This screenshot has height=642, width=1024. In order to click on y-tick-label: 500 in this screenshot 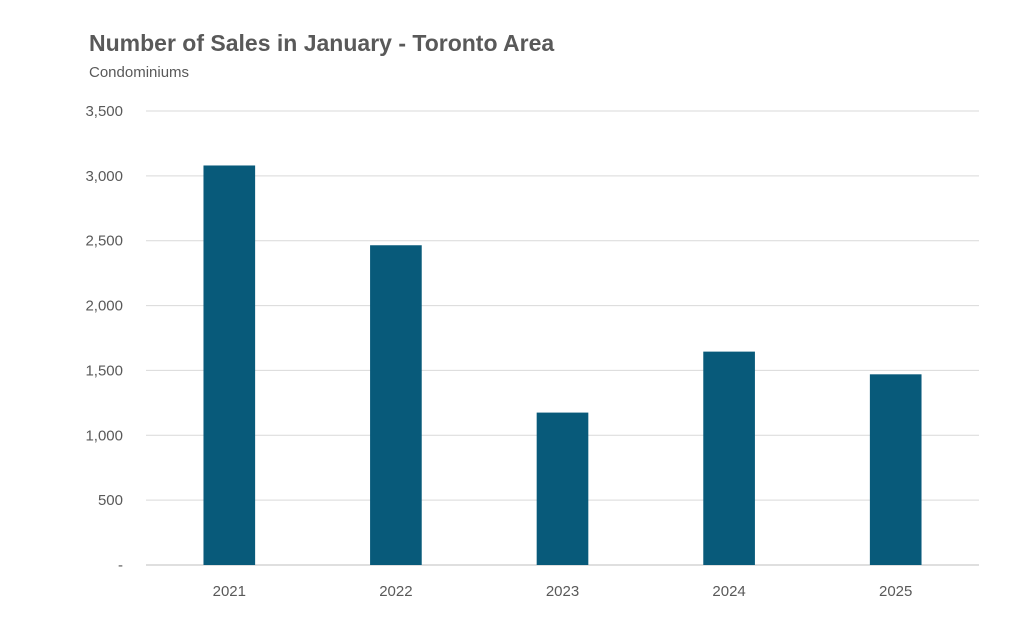, I will do `click(110, 500)`.